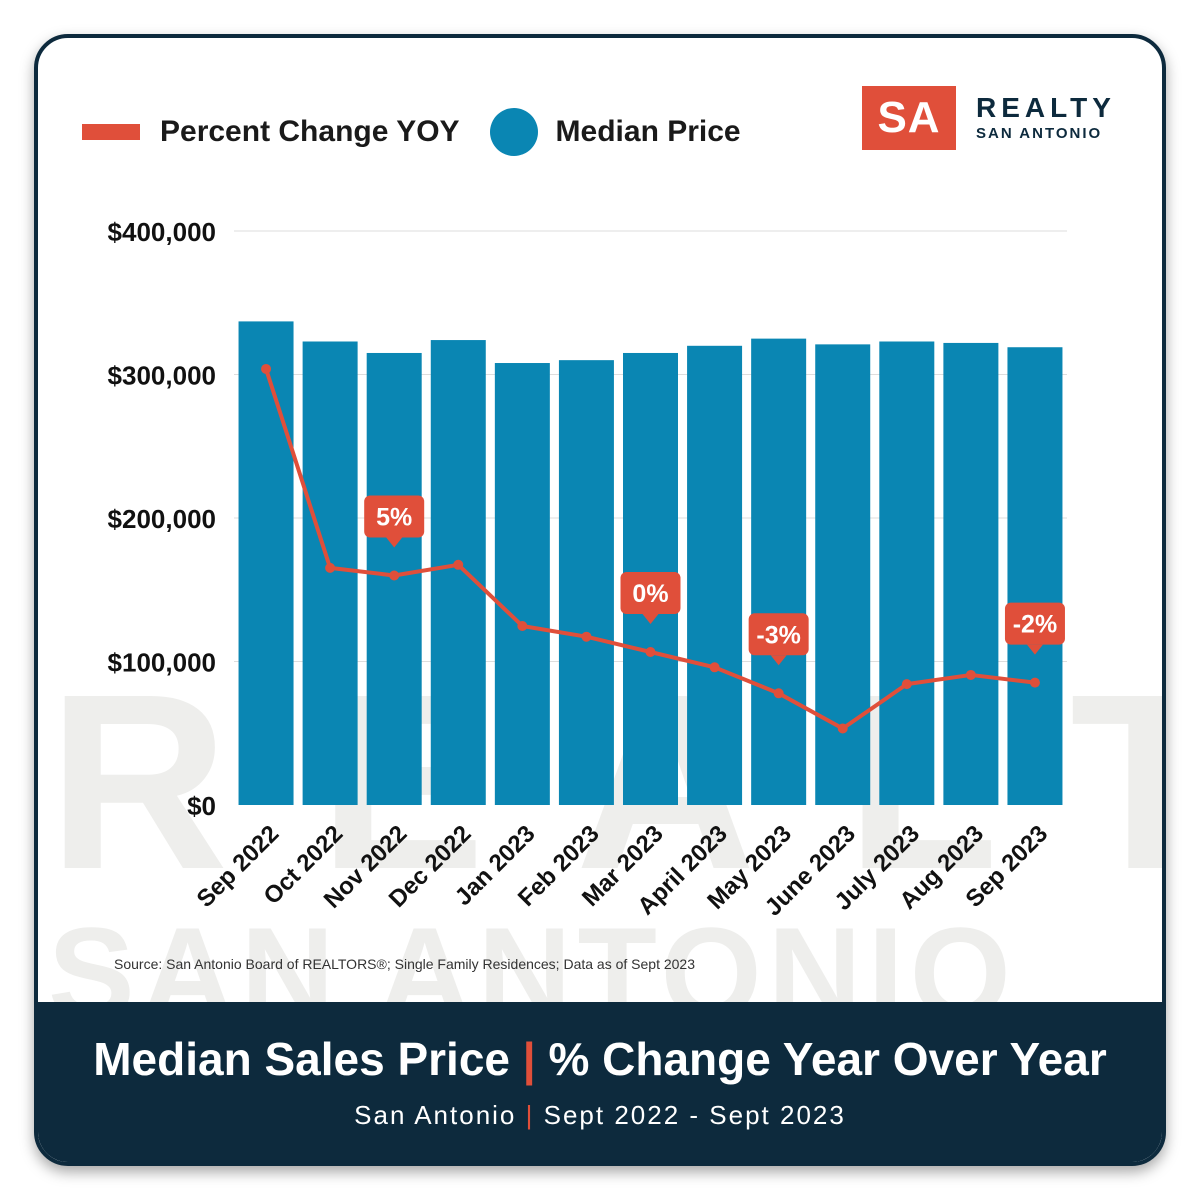 This screenshot has width=1200, height=1200. Describe the element at coordinates (1046, 107) in the screenshot. I see `logo-name: REALTY` at that location.